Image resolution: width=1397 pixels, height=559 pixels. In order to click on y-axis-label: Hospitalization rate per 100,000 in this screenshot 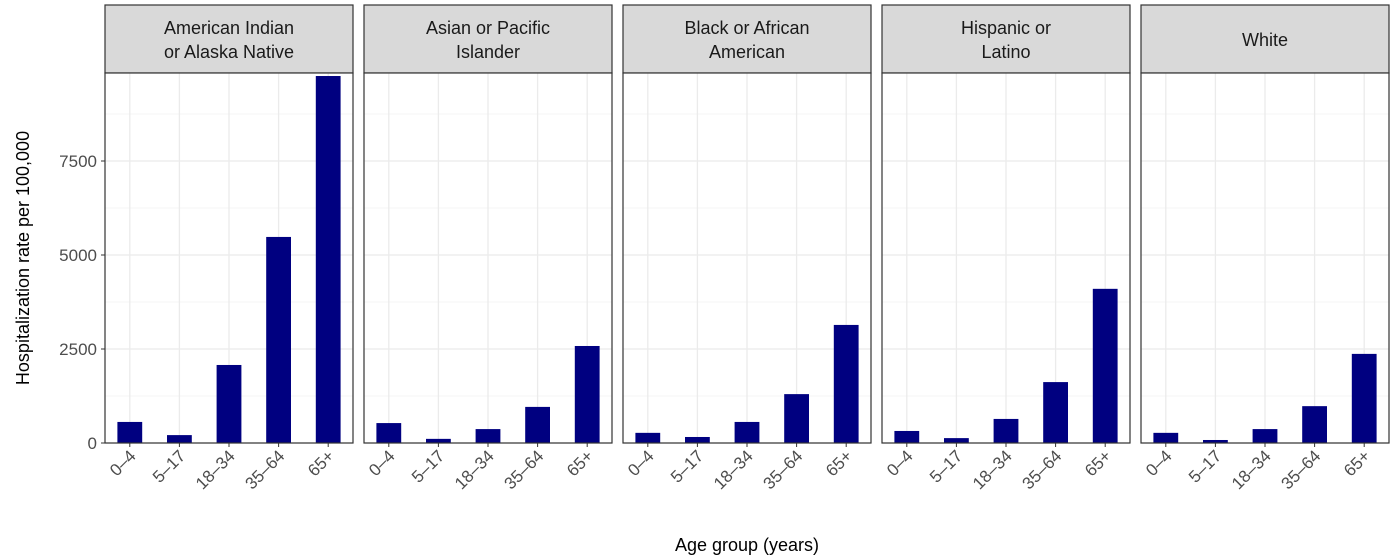, I will do `click(23, 258)`.